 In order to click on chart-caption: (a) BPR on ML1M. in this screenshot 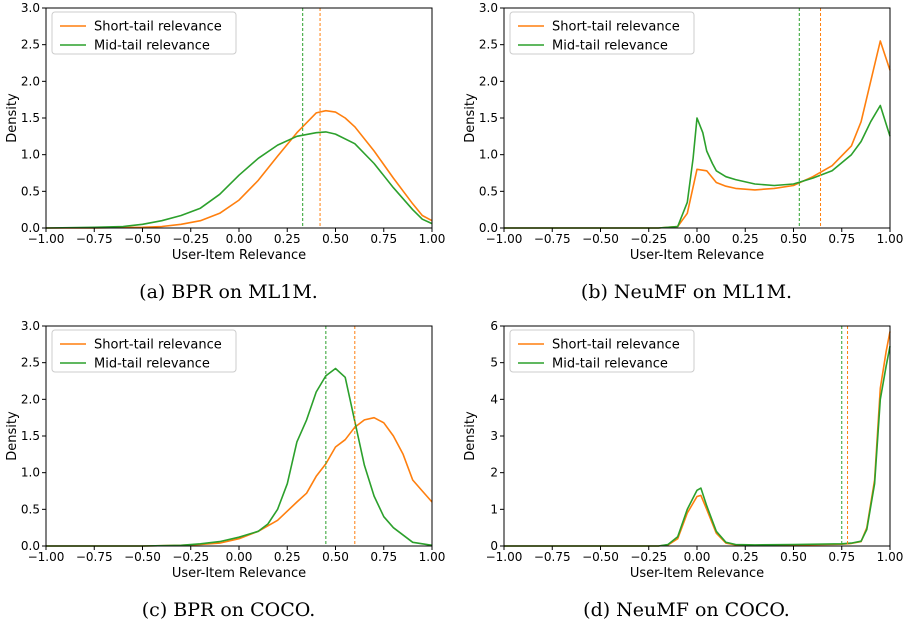, I will do `click(228, 292)`.